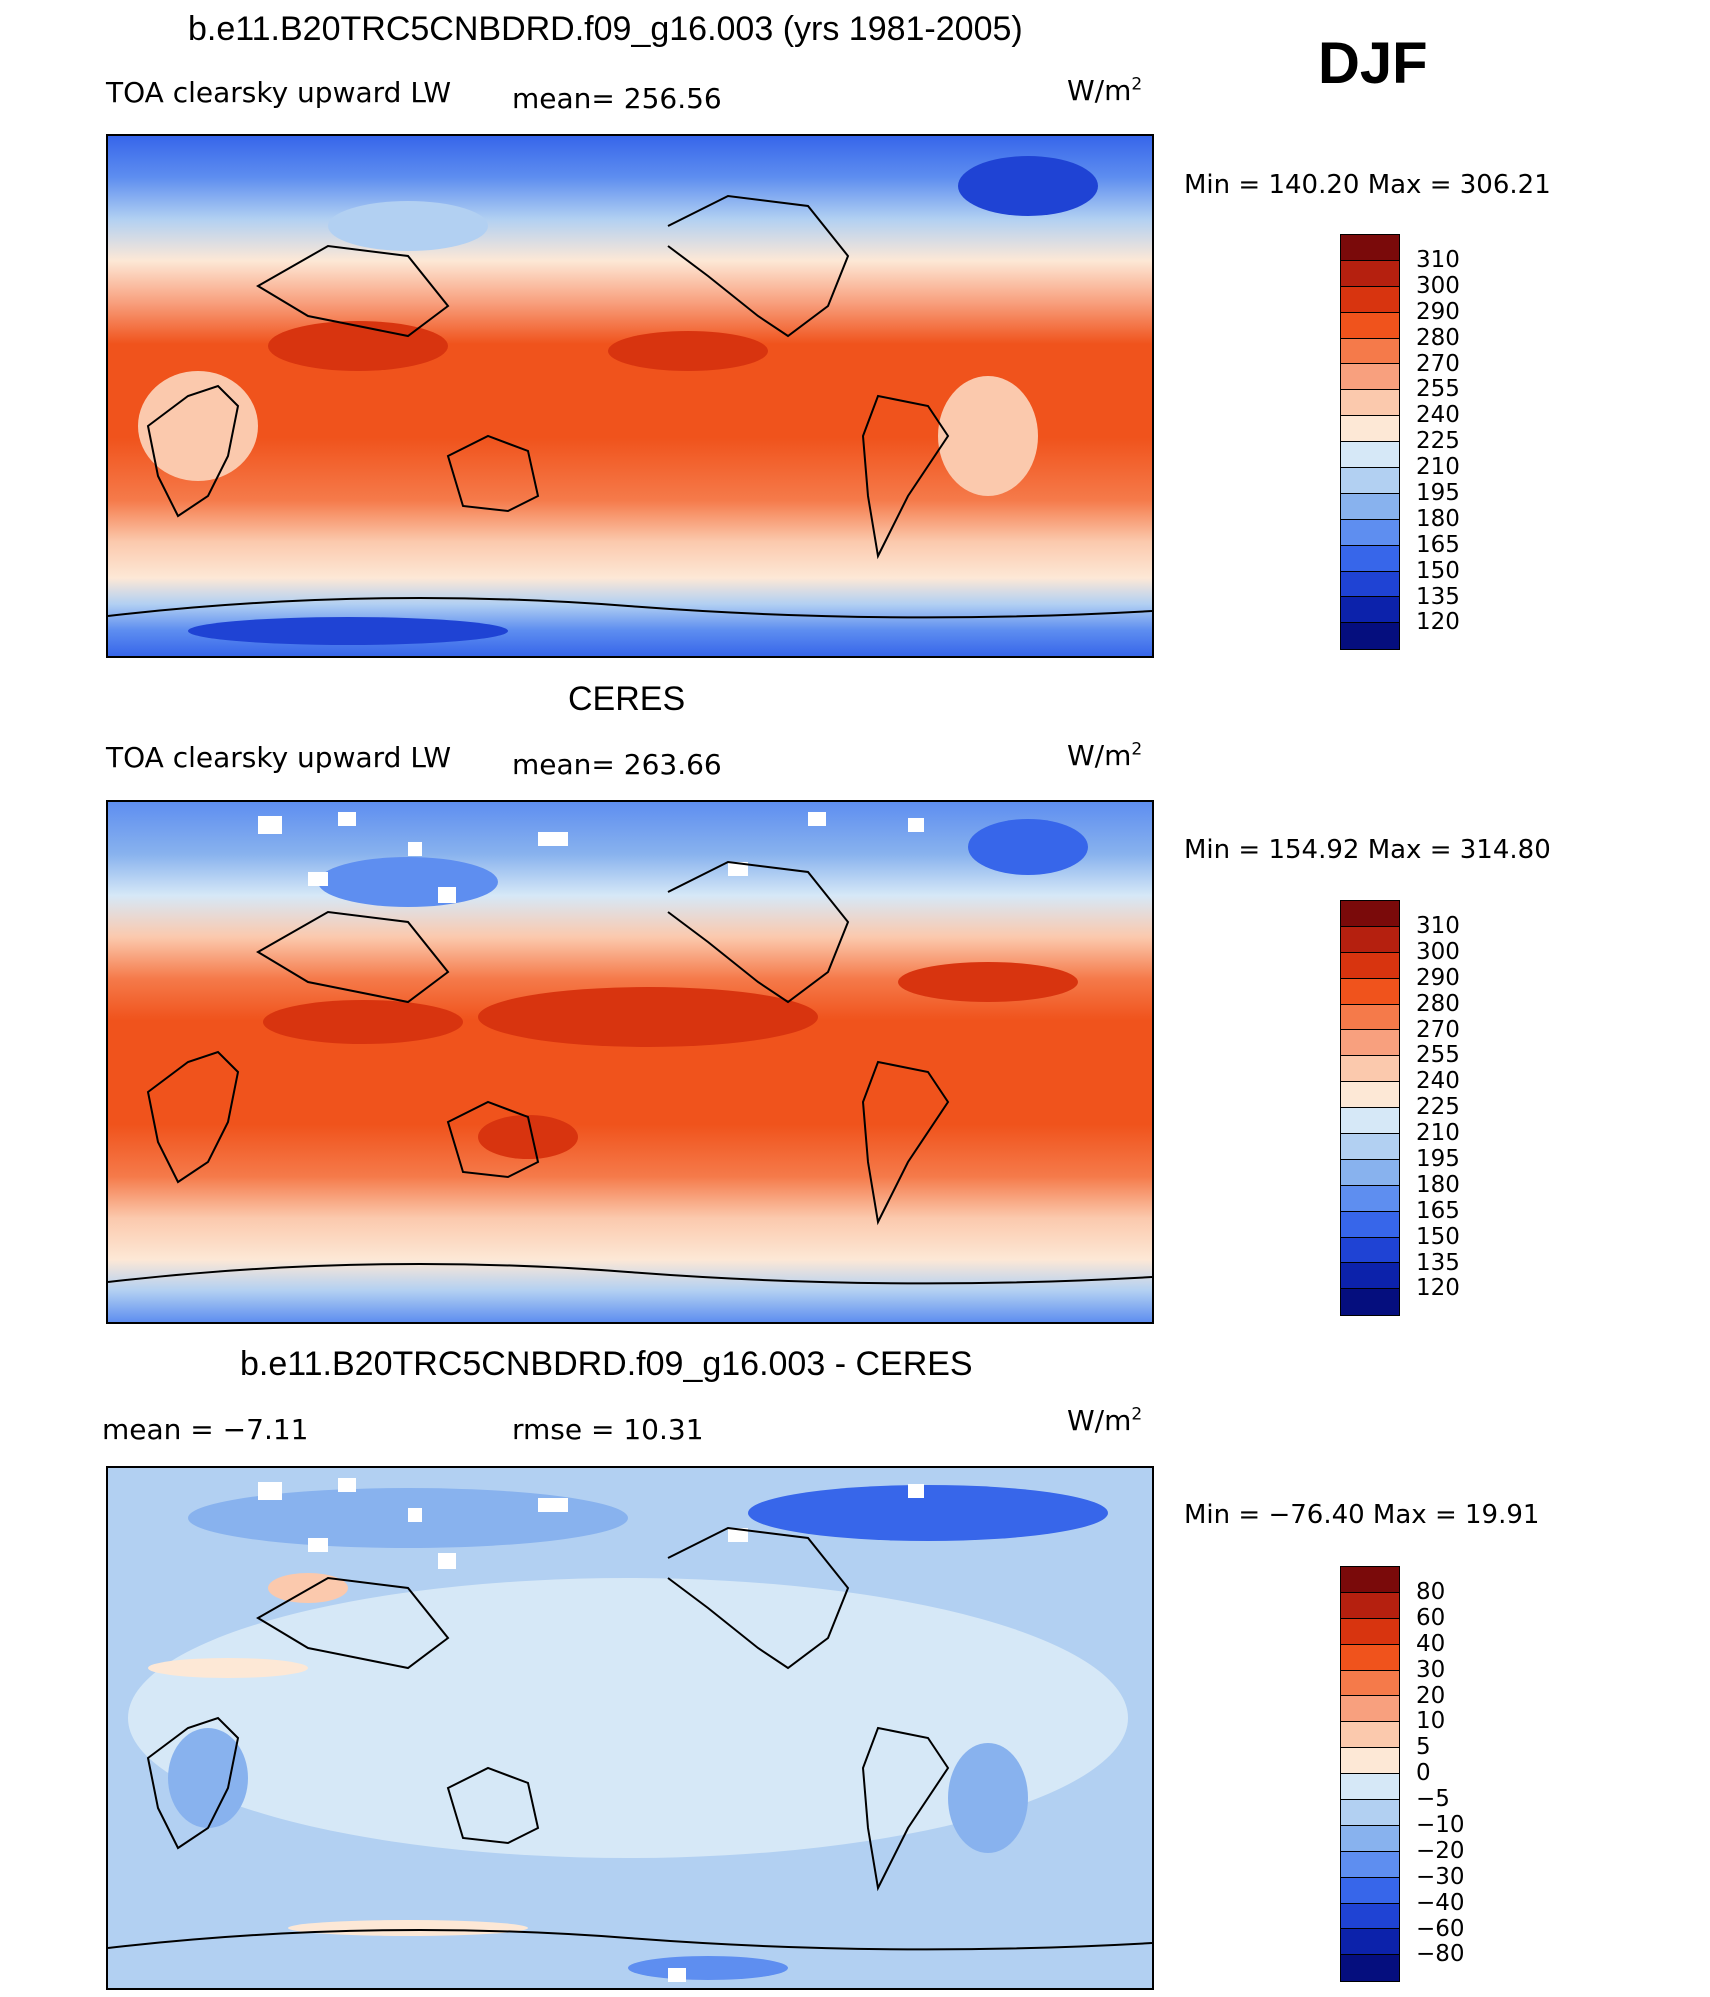 The width and height of the screenshot is (1710, 1997). Describe the element at coordinates (1440, 1928) in the screenshot. I see `colorbar-label: −60` at that location.